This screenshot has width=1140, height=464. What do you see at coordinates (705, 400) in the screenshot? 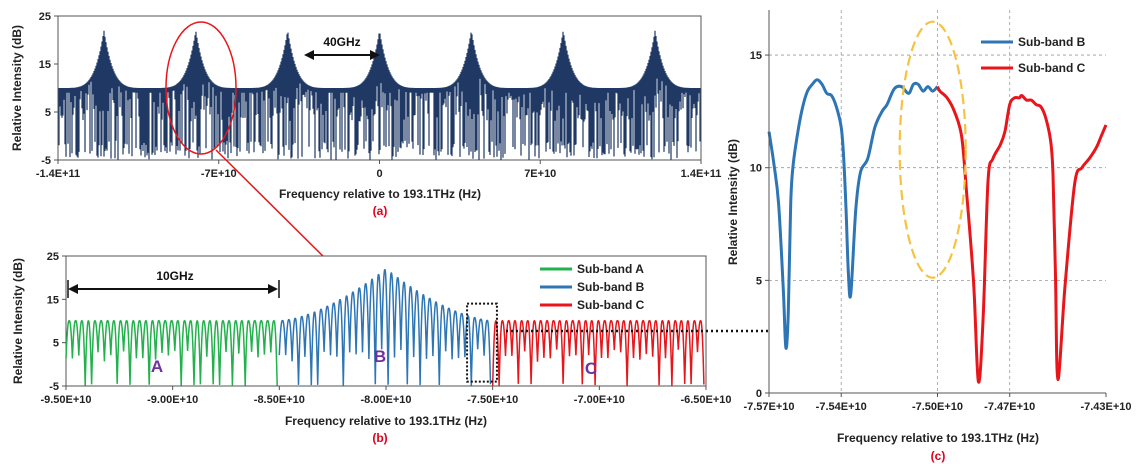
I see `x-tick-label: -6.50E+10` at bounding box center [705, 400].